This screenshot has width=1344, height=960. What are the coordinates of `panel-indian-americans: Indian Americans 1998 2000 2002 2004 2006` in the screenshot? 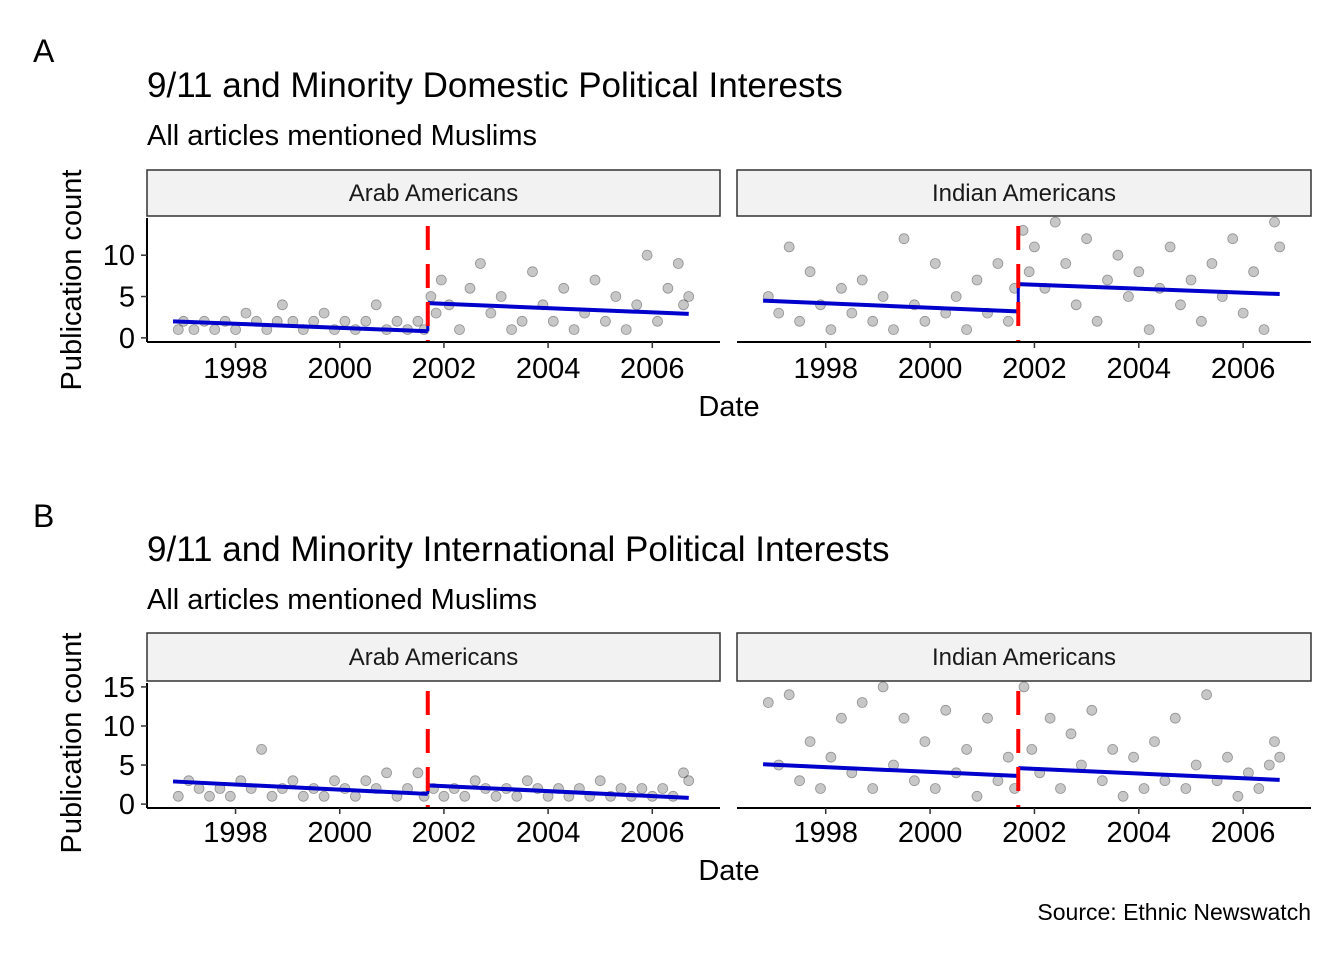 It's located at (1024, 740).